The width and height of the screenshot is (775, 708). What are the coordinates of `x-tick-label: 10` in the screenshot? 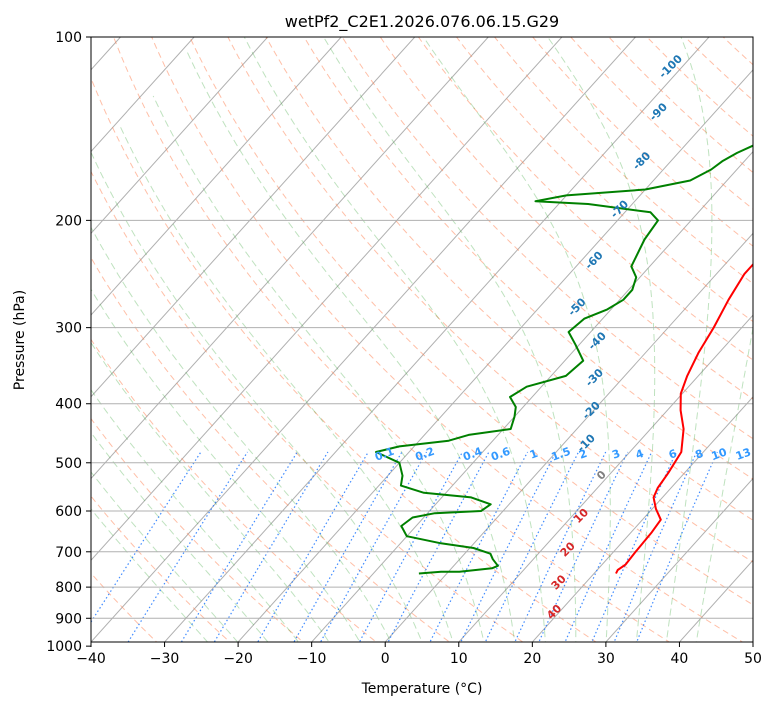 It's located at (459, 659).